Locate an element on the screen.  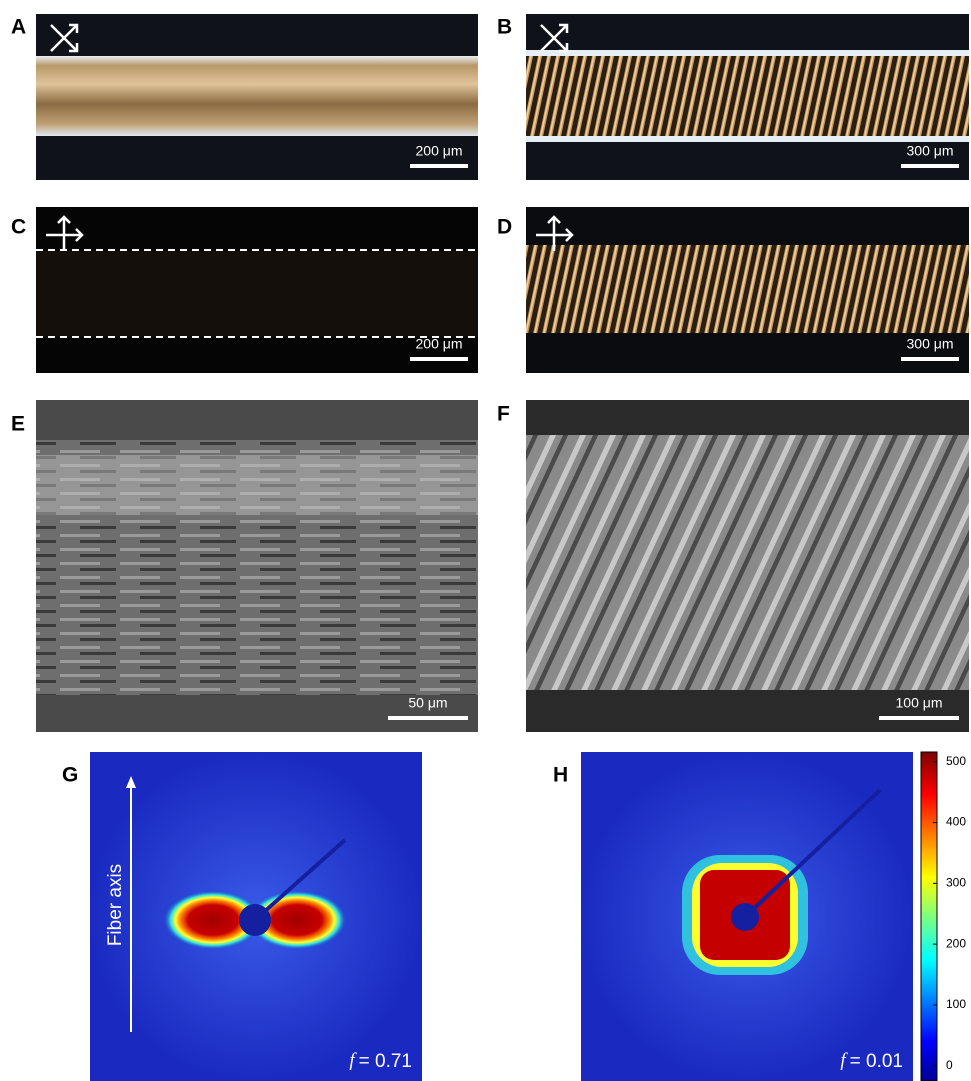
value-text: = 0.71 is located at coordinates (385, 1061).